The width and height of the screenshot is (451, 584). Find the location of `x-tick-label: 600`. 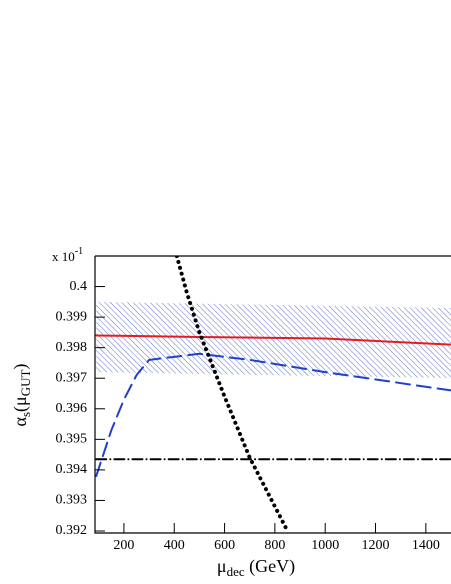

x-tick-label: 600 is located at coordinates (224, 545).